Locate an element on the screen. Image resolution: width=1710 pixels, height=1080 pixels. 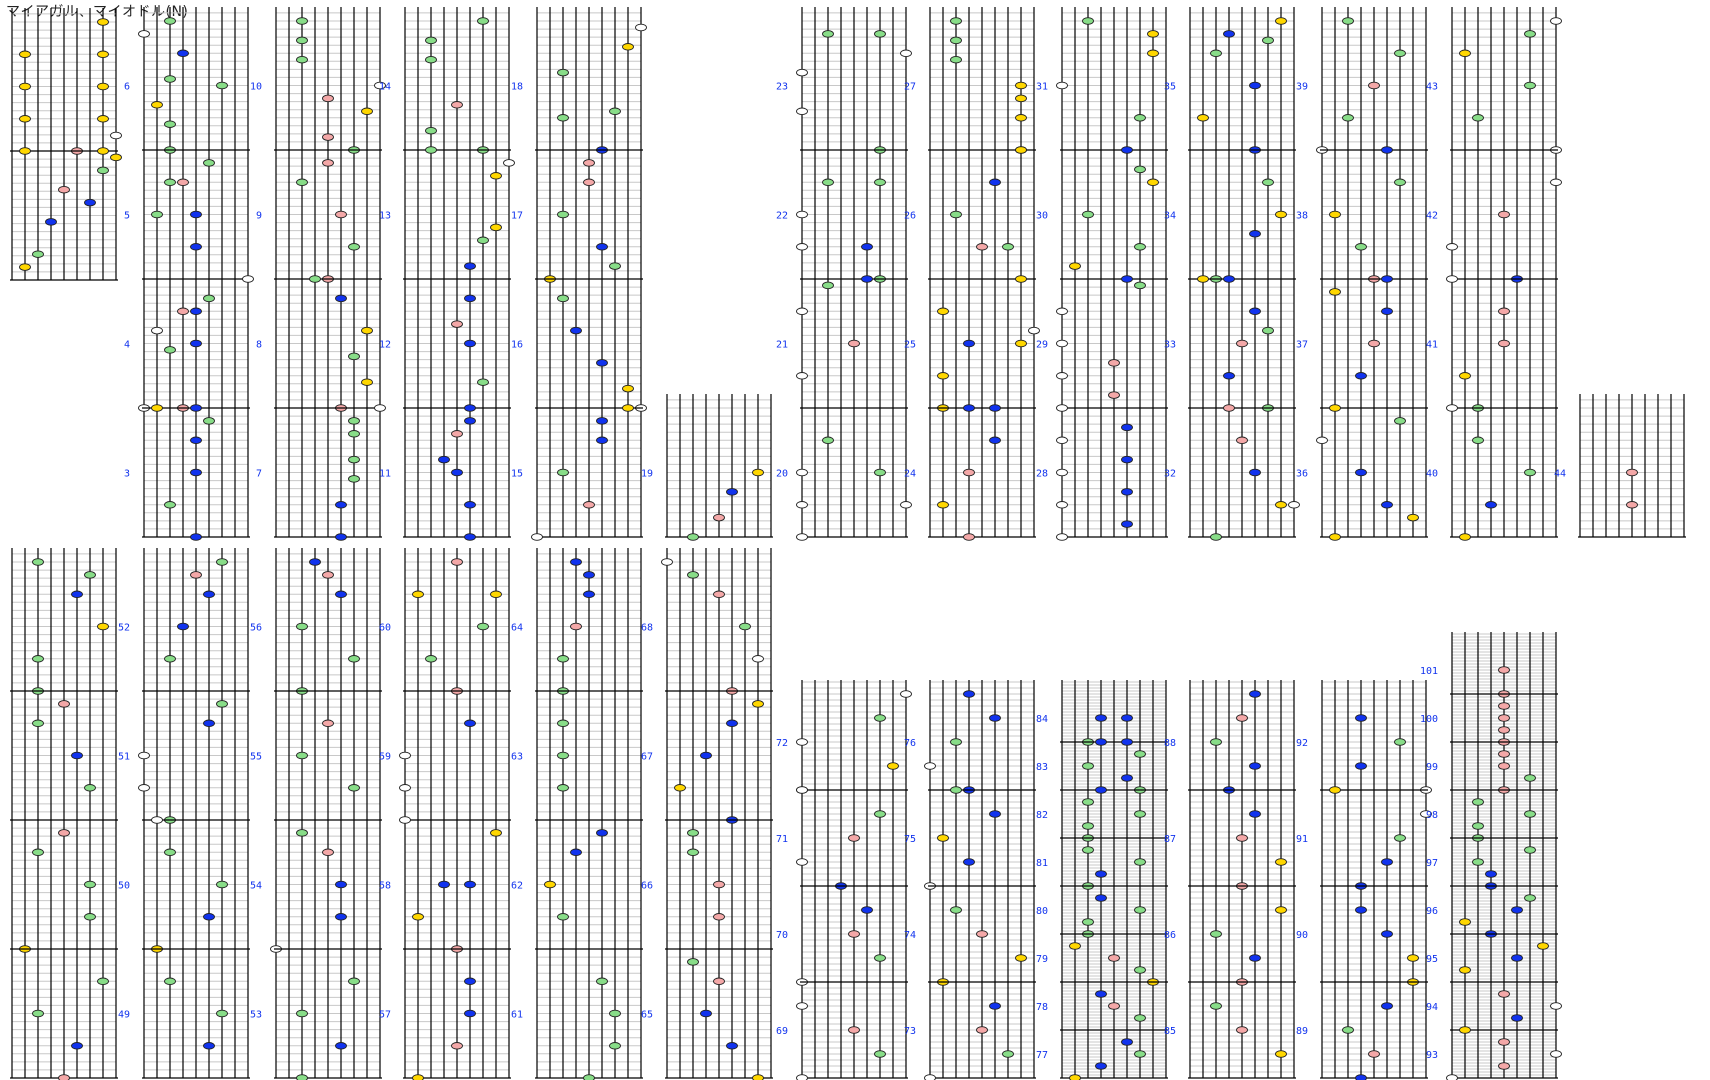
measure-number: 52 is located at coordinates (124, 628).